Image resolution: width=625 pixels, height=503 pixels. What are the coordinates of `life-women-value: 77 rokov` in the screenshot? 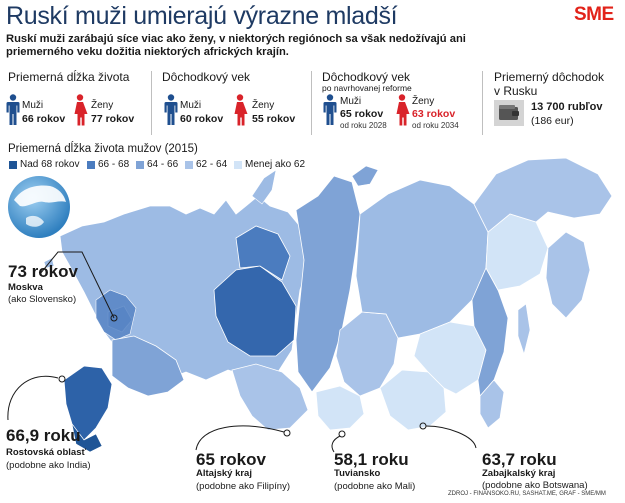 It's located at (113, 119).